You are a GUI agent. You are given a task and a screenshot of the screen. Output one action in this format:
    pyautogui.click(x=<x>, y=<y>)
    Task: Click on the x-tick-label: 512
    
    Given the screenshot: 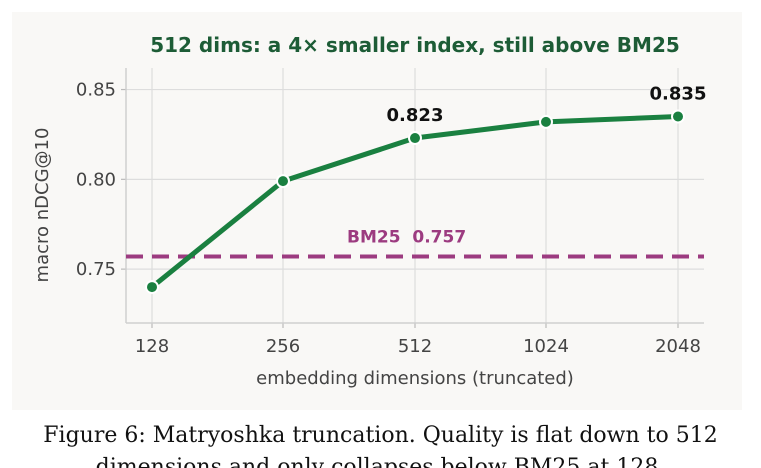 What is the action you would take?
    pyautogui.click(x=415, y=346)
    